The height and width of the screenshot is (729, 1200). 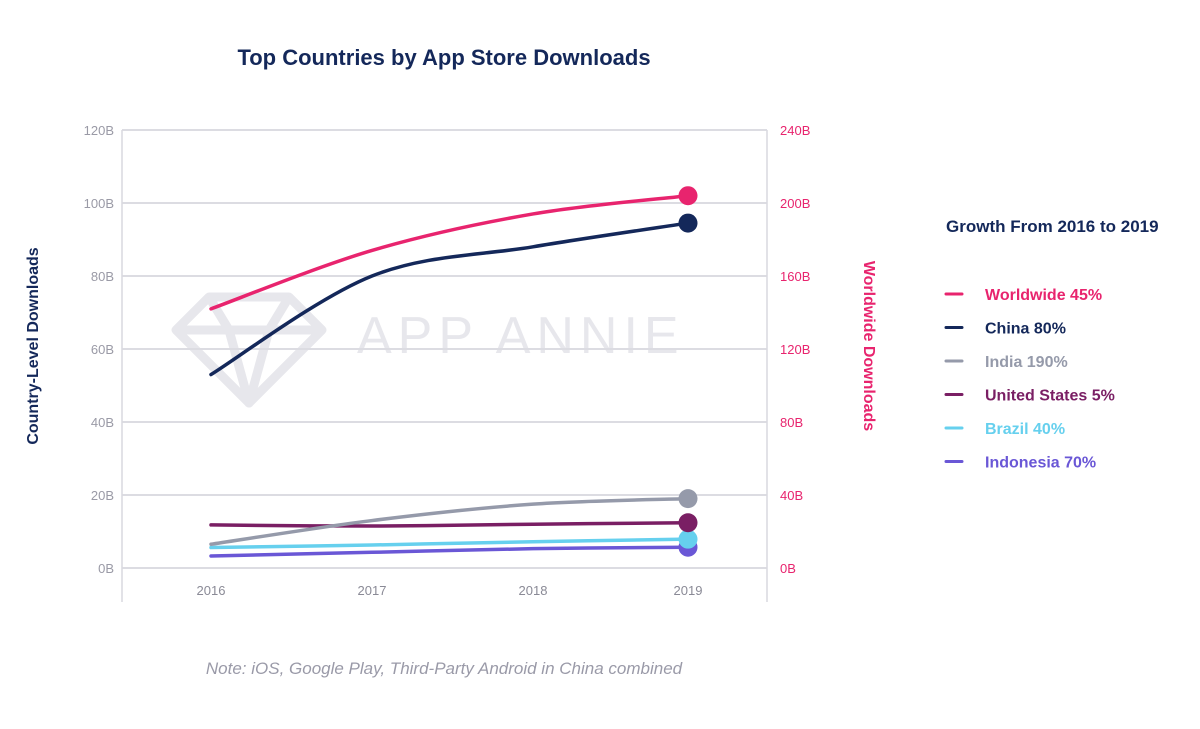 What do you see at coordinates (443, 57) in the screenshot?
I see `chart-title: Top Countries by App Store Downloads` at bounding box center [443, 57].